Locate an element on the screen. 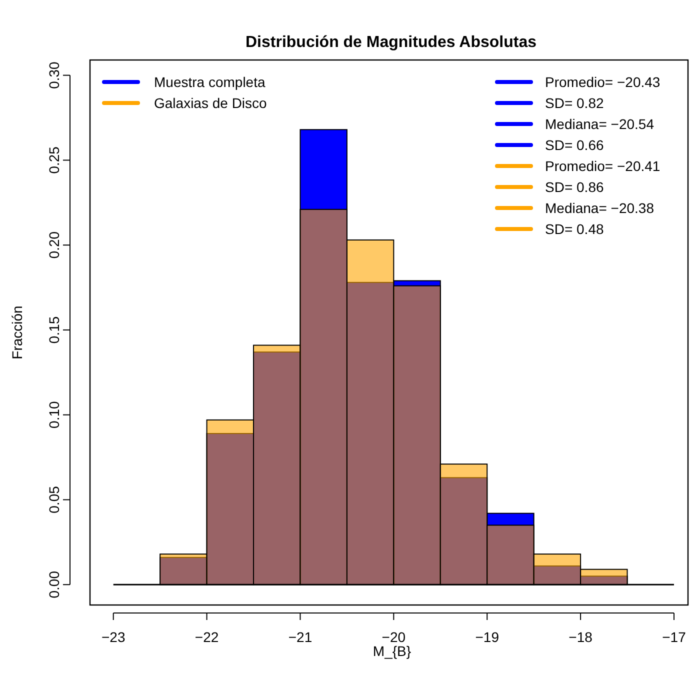 Image resolution: width=692 pixels, height=687 pixels. y-tick-label: 0.25 is located at coordinates (54, 160).